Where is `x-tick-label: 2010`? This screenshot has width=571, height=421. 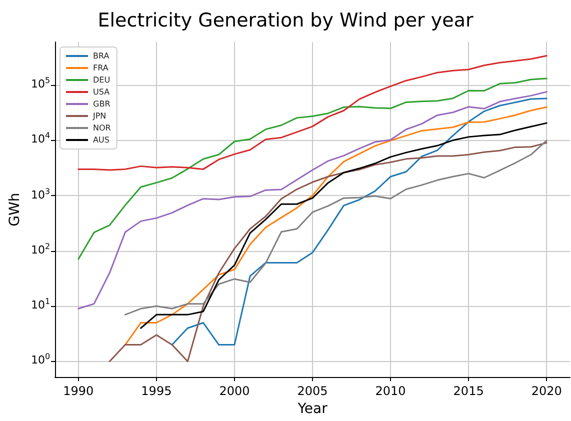
x-tick-label: 2010 is located at coordinates (390, 391).